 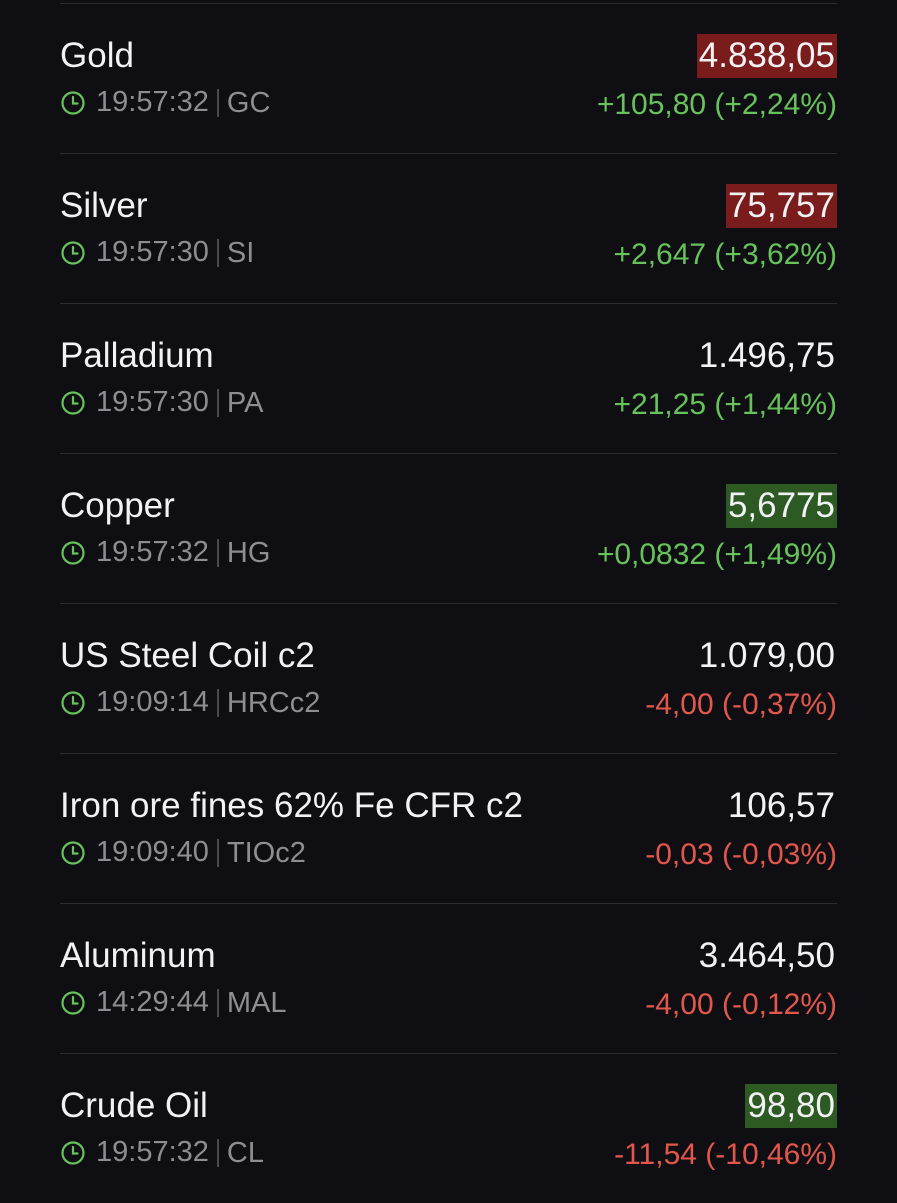 I want to click on commodity-meta: 19:57:32 GC, so click(x=165, y=102).